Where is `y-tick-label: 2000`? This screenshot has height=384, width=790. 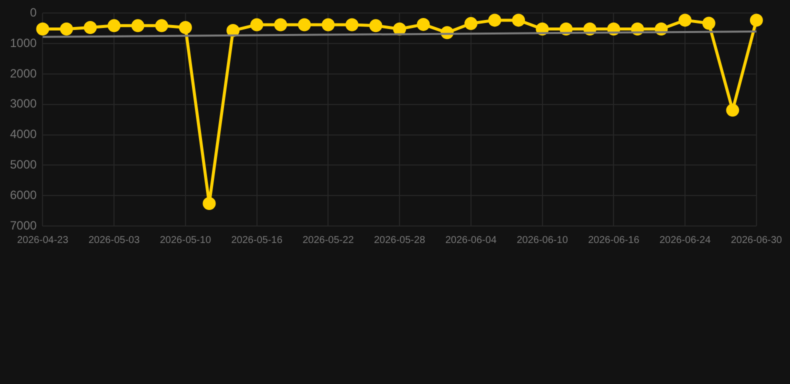
y-tick-label: 2000 is located at coordinates (24, 73).